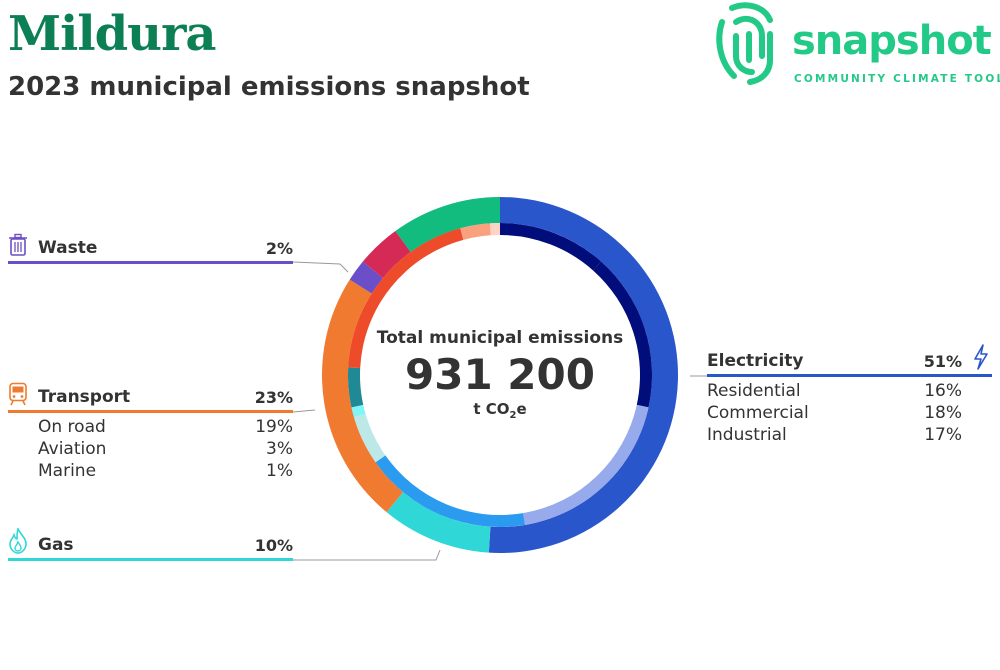  Describe the element at coordinates (273, 397) in the screenshot. I see `sector-transport-pct: 23%` at that location.